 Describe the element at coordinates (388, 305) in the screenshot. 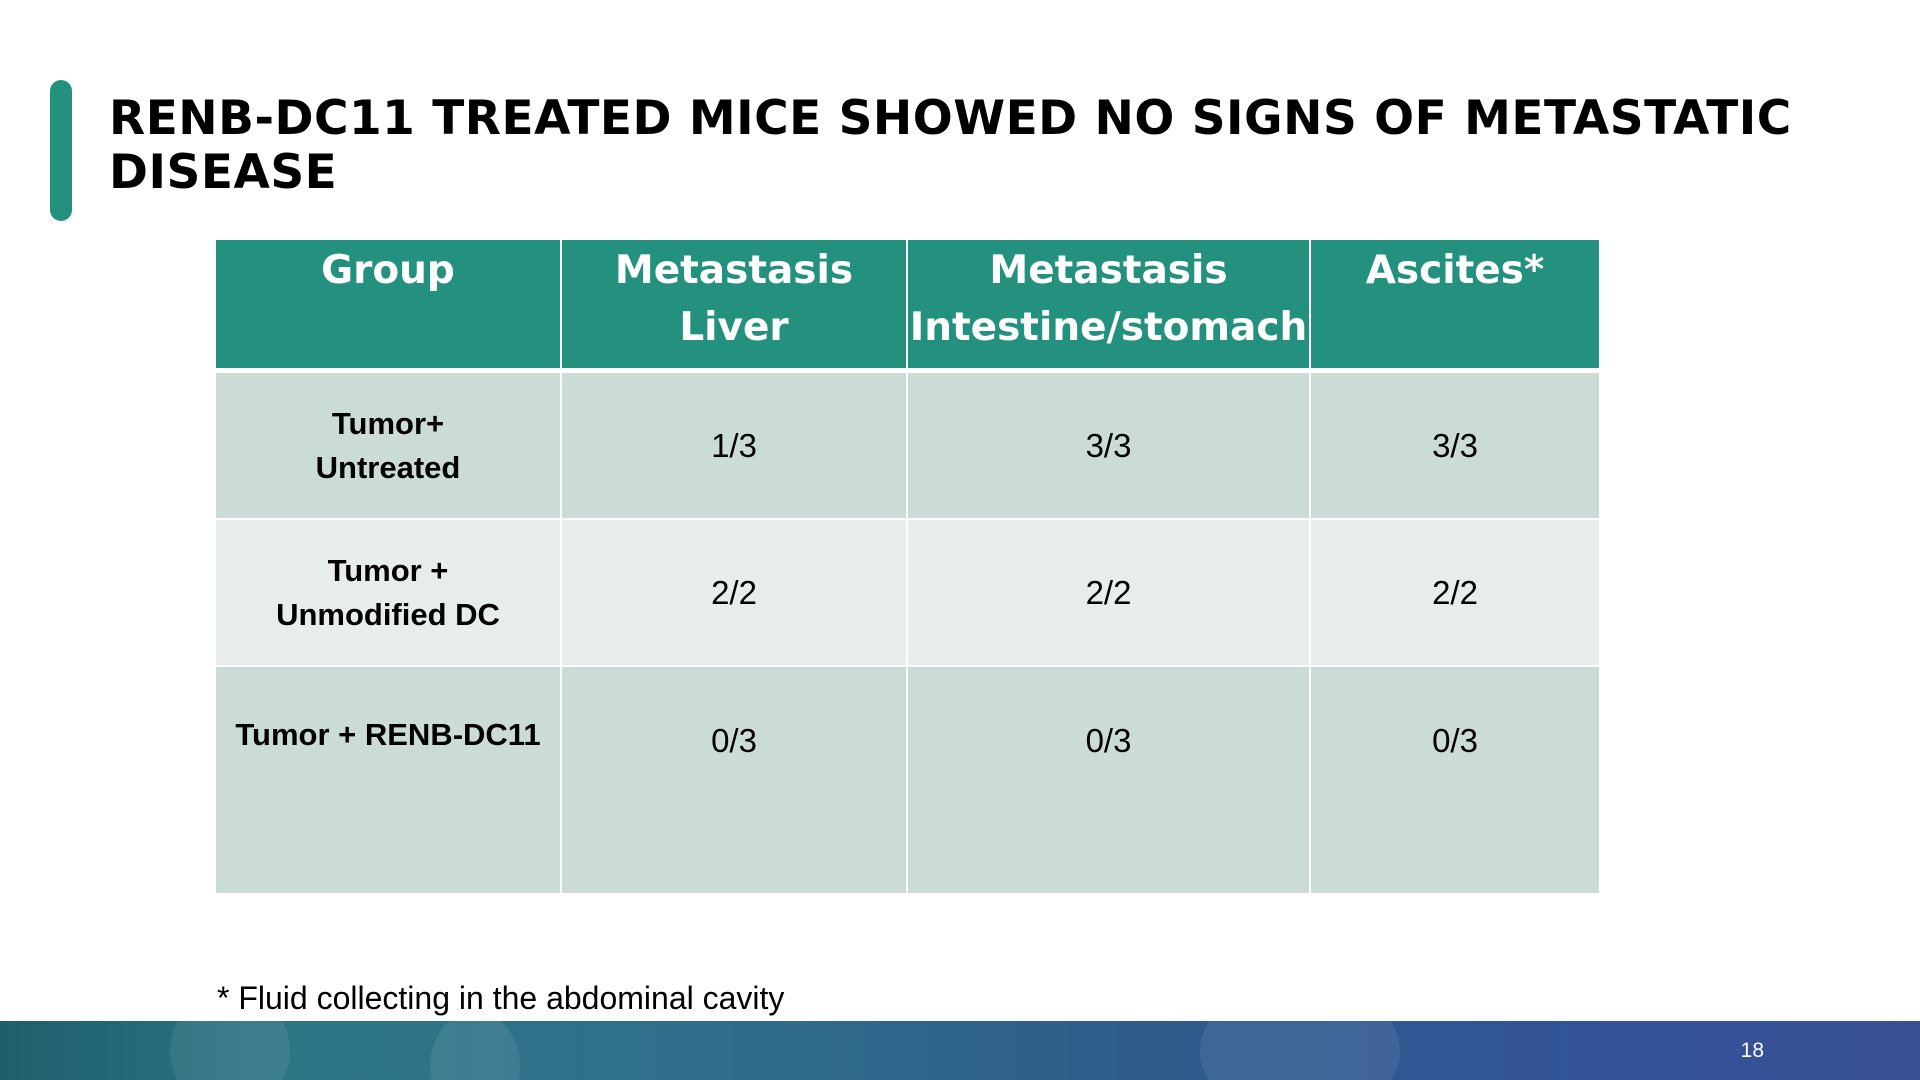

I see `header-group: Group` at that location.